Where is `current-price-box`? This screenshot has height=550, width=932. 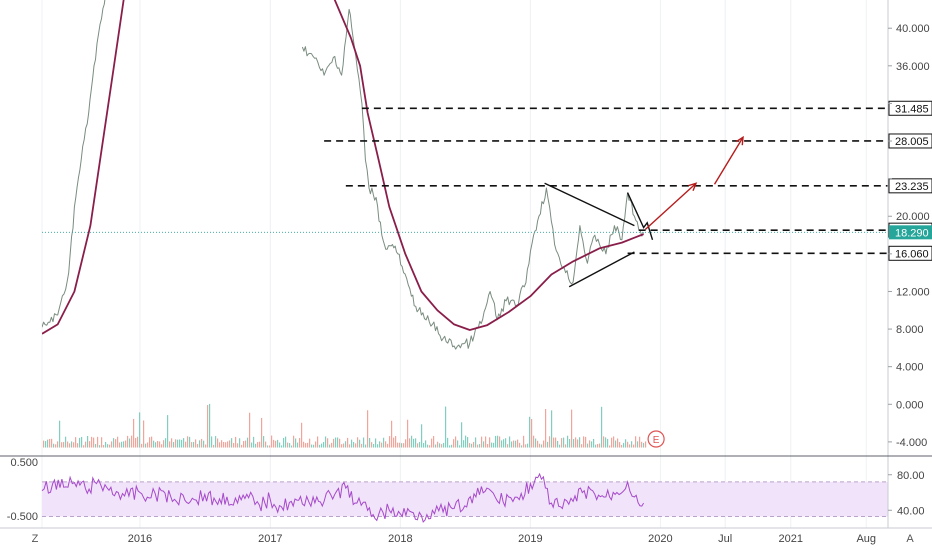 current-price-box is located at coordinates (910, 232).